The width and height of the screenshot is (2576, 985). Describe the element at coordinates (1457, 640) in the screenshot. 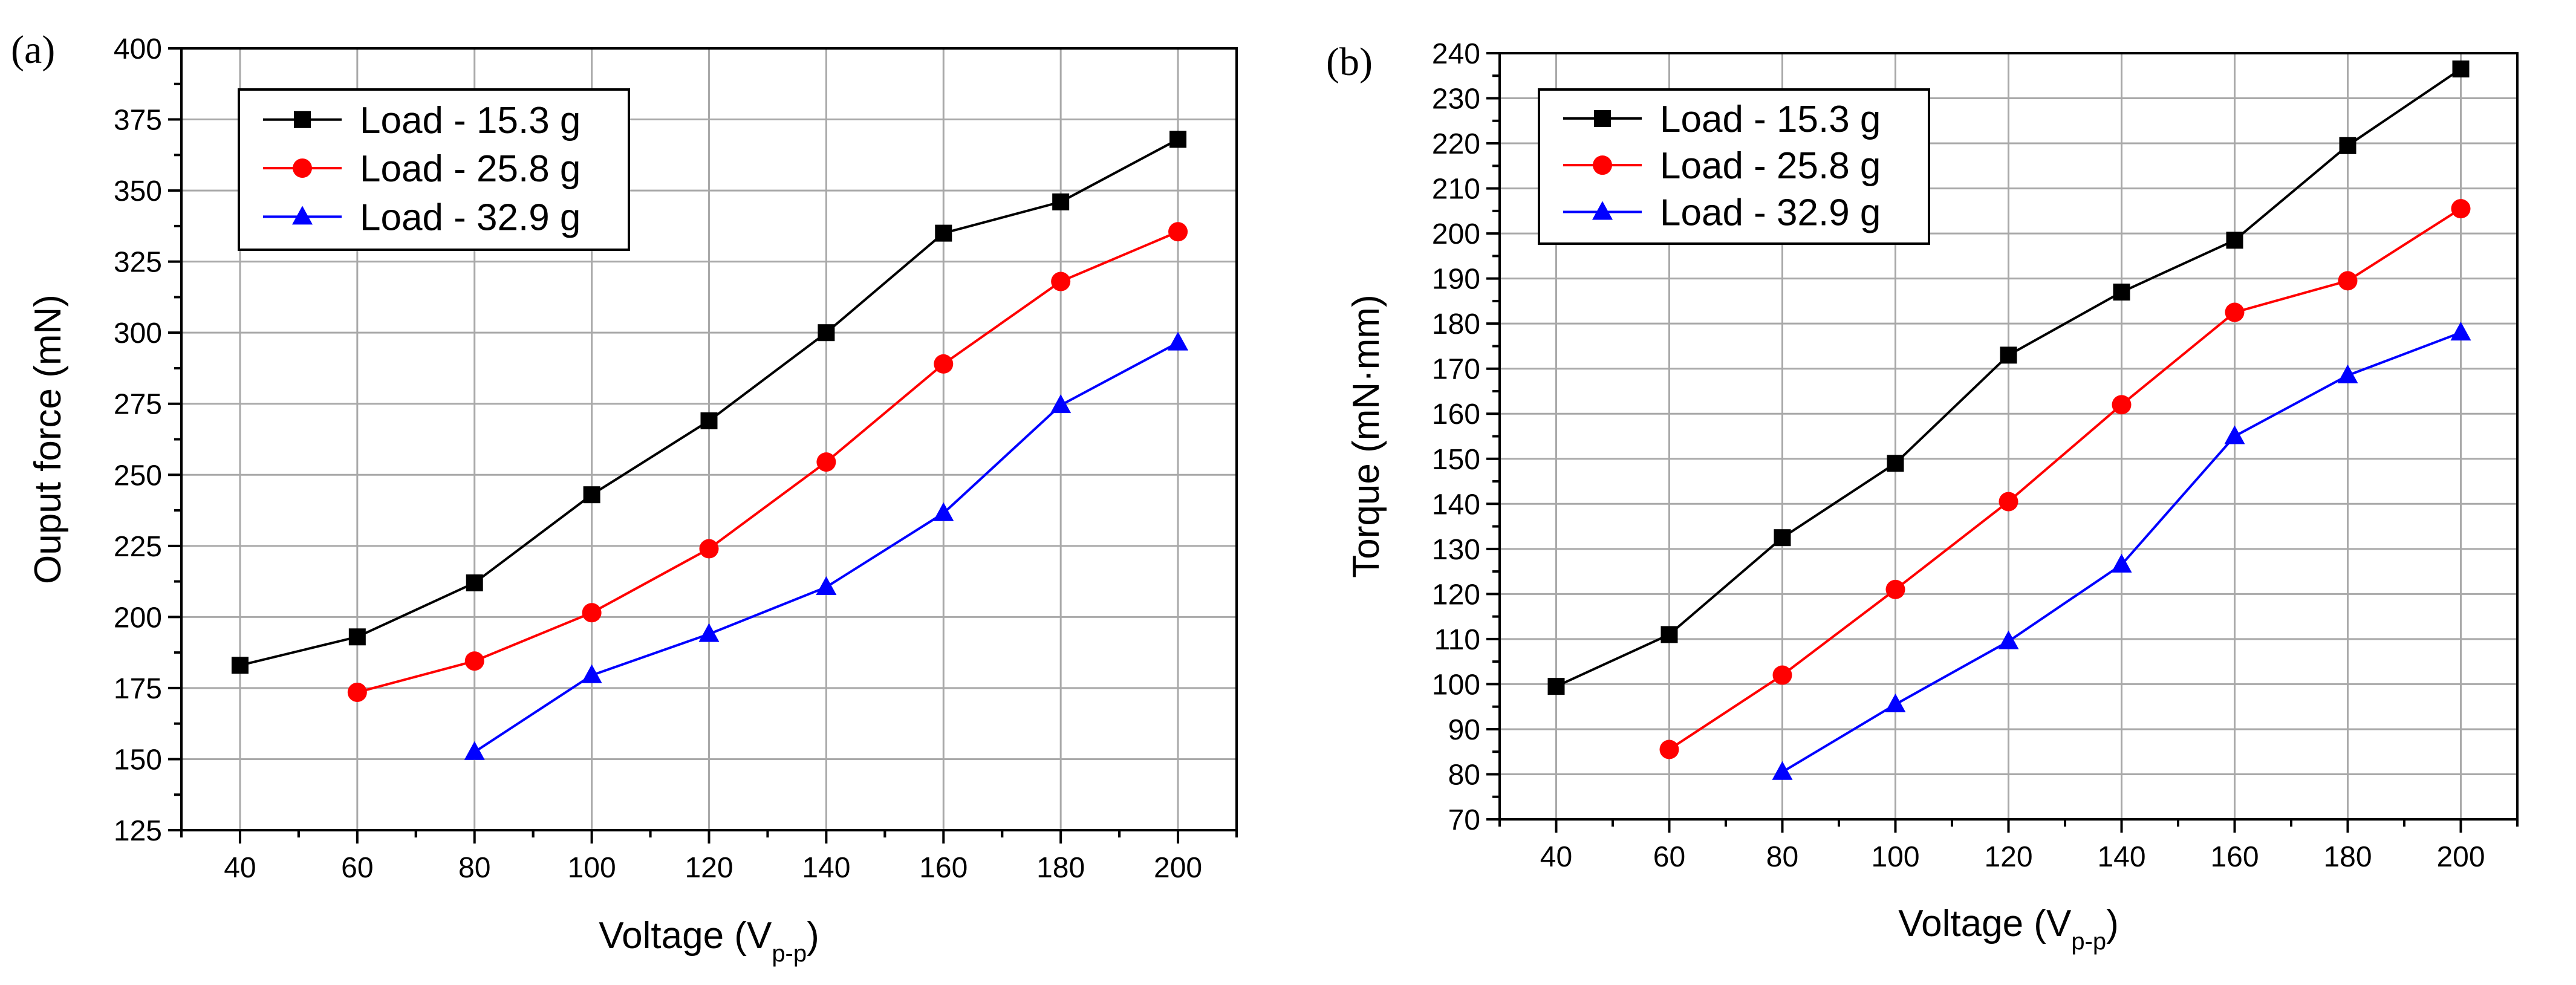

I see `y-tick-label: 110` at that location.